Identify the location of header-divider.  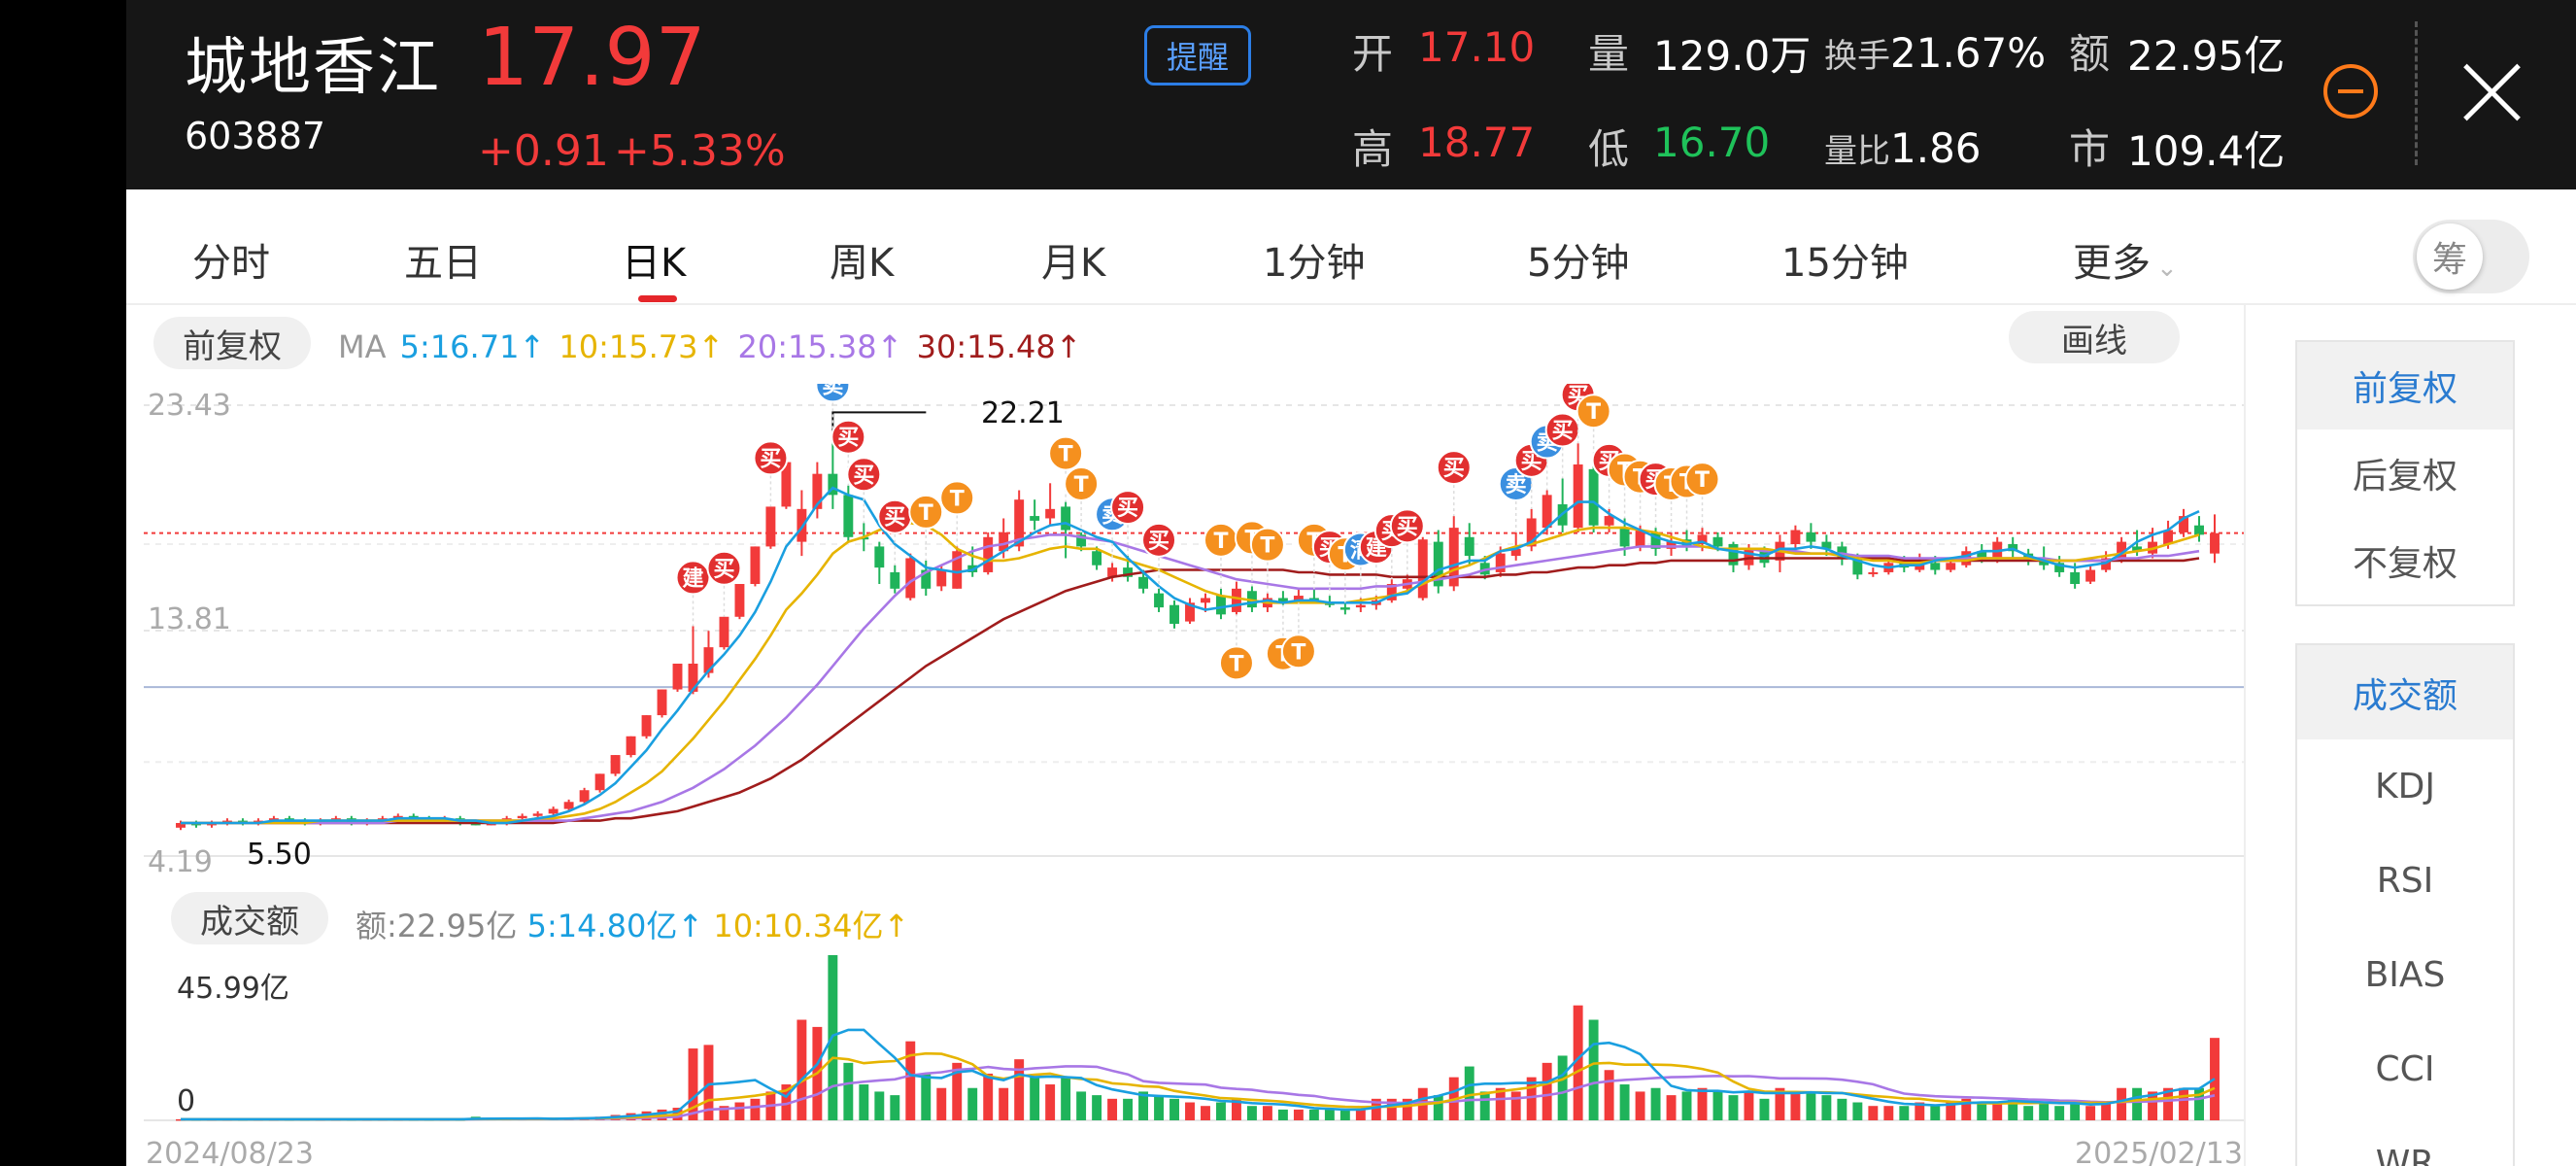
(2416, 93).